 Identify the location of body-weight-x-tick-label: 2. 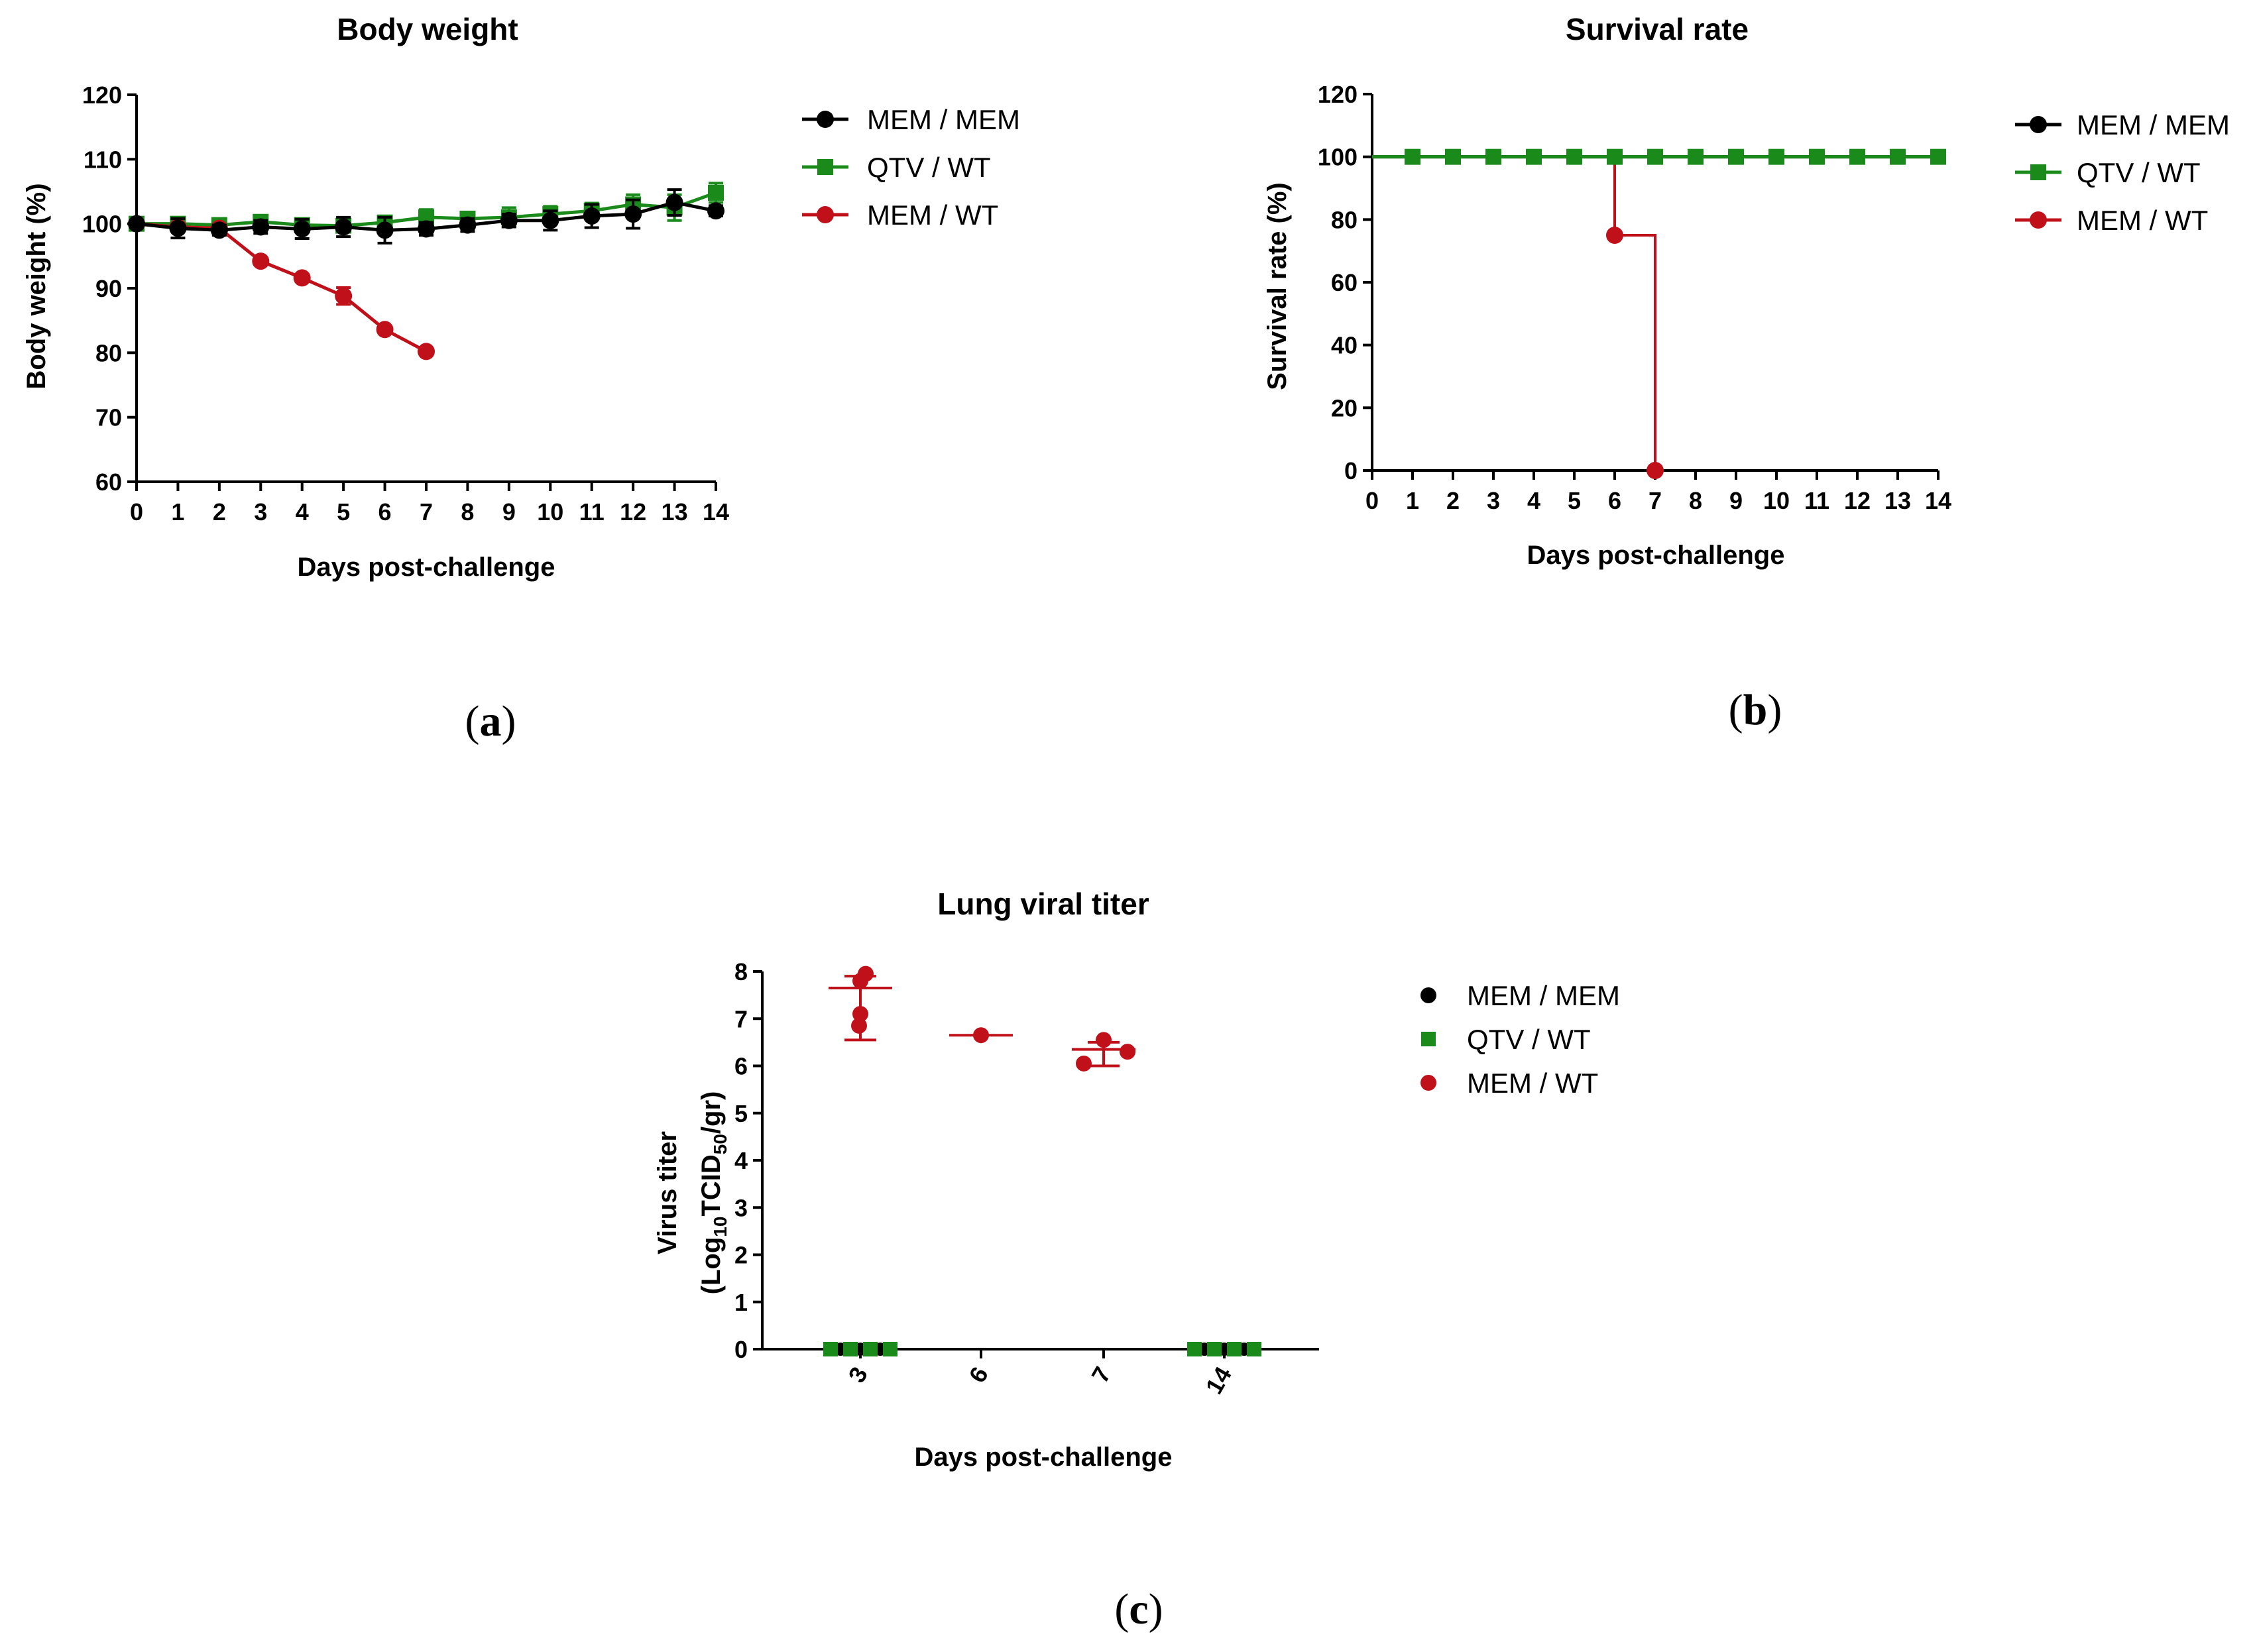
(219, 512).